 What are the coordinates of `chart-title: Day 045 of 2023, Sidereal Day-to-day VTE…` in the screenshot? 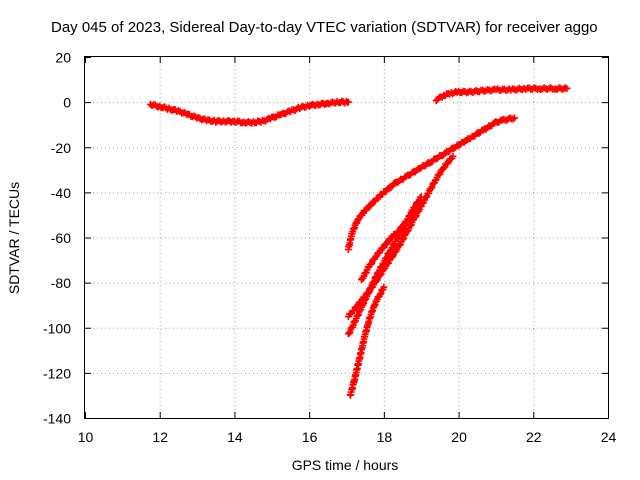 It's located at (324, 27).